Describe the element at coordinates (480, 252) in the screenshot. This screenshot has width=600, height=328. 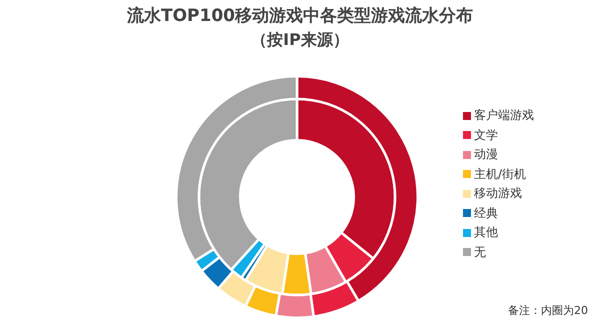
I see `legend-label: 无` at that location.